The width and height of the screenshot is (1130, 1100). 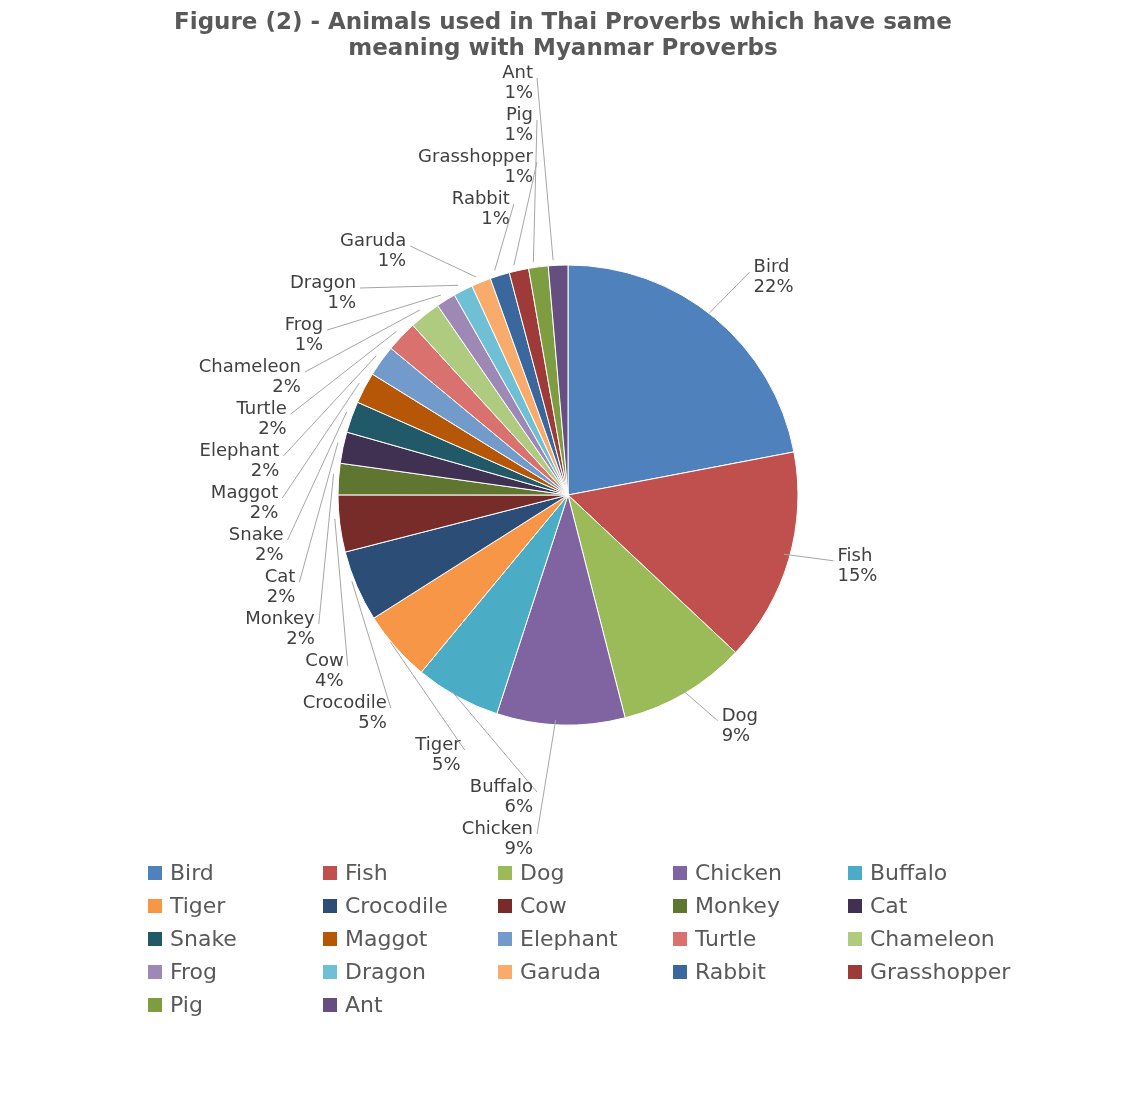 What do you see at coordinates (560, 971) in the screenshot?
I see `legend-label: Garuda` at bounding box center [560, 971].